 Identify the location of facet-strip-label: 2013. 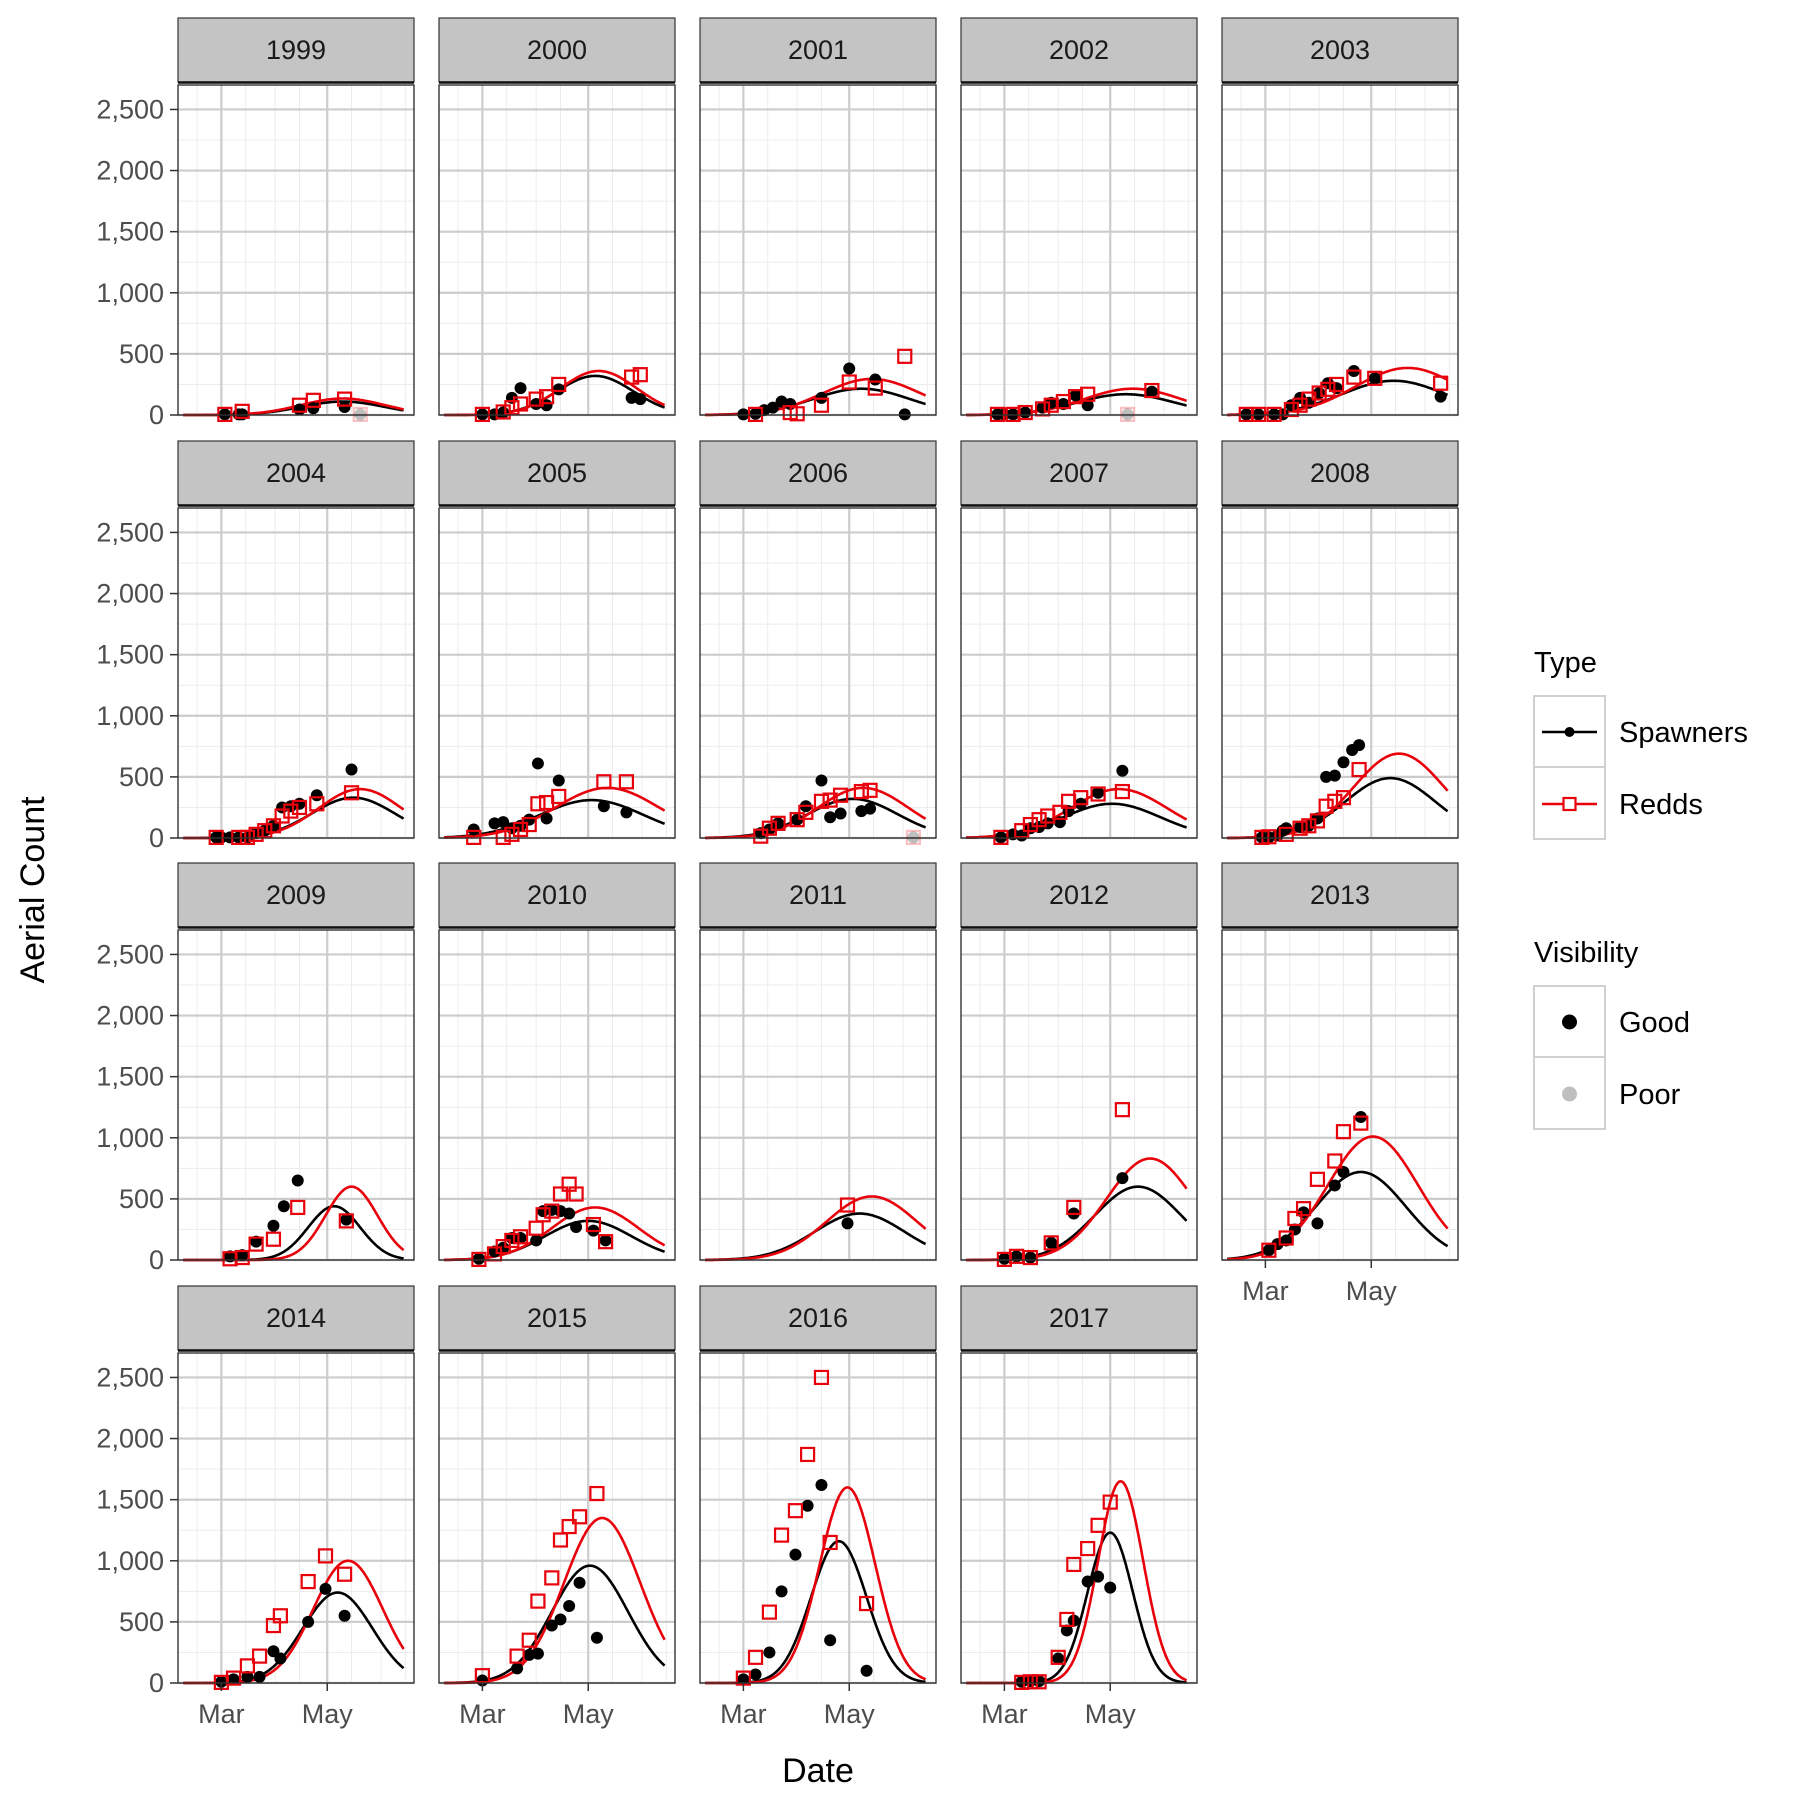
(1340, 895).